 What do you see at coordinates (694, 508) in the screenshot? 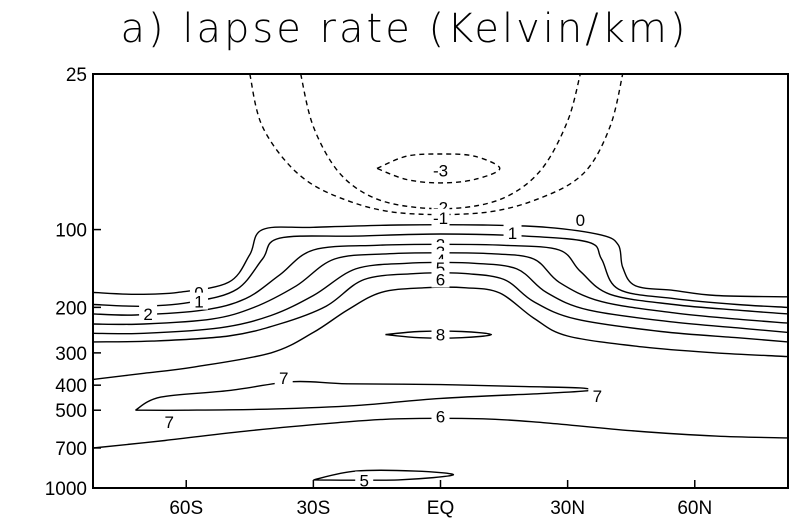
I see `x-tick-label-4: 60N` at bounding box center [694, 508].